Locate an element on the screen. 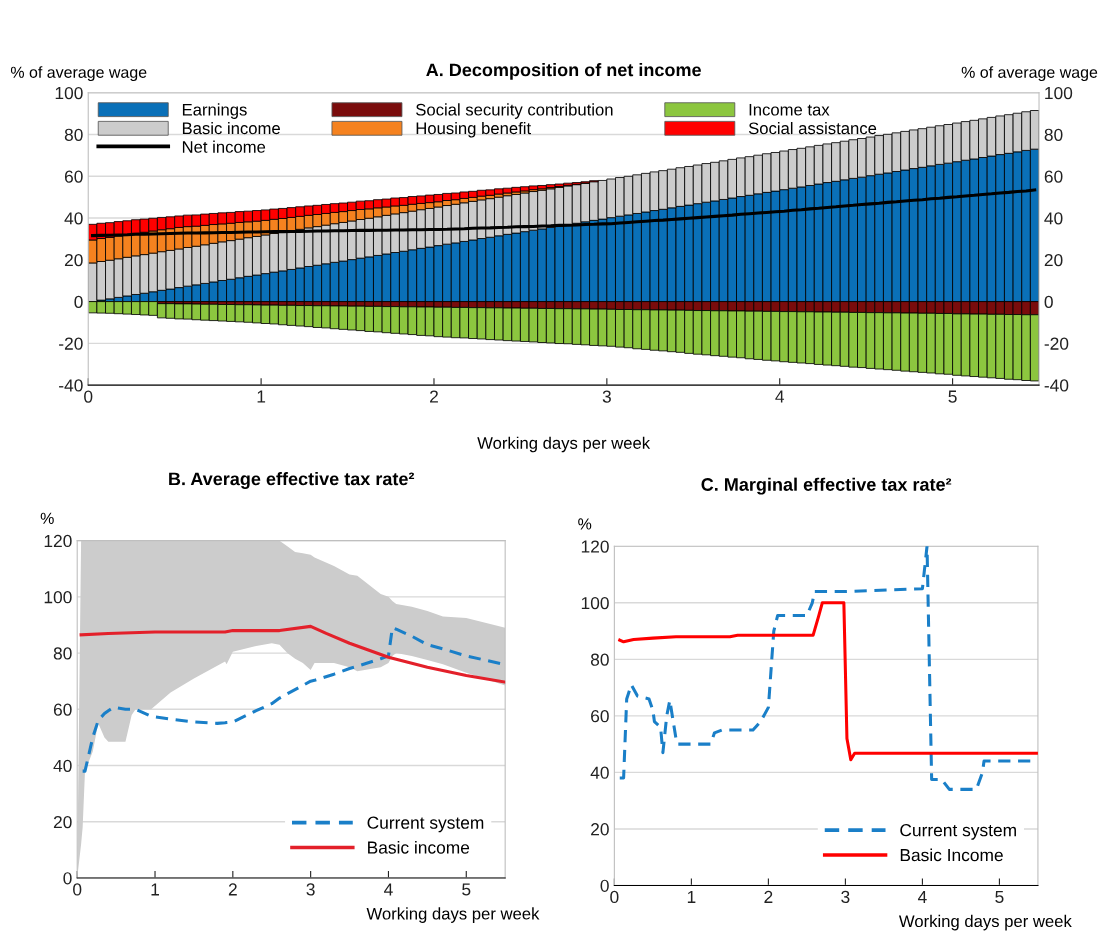 This screenshot has width=1103, height=937. y2-axis-title: % of average wage is located at coordinates (1029, 74).